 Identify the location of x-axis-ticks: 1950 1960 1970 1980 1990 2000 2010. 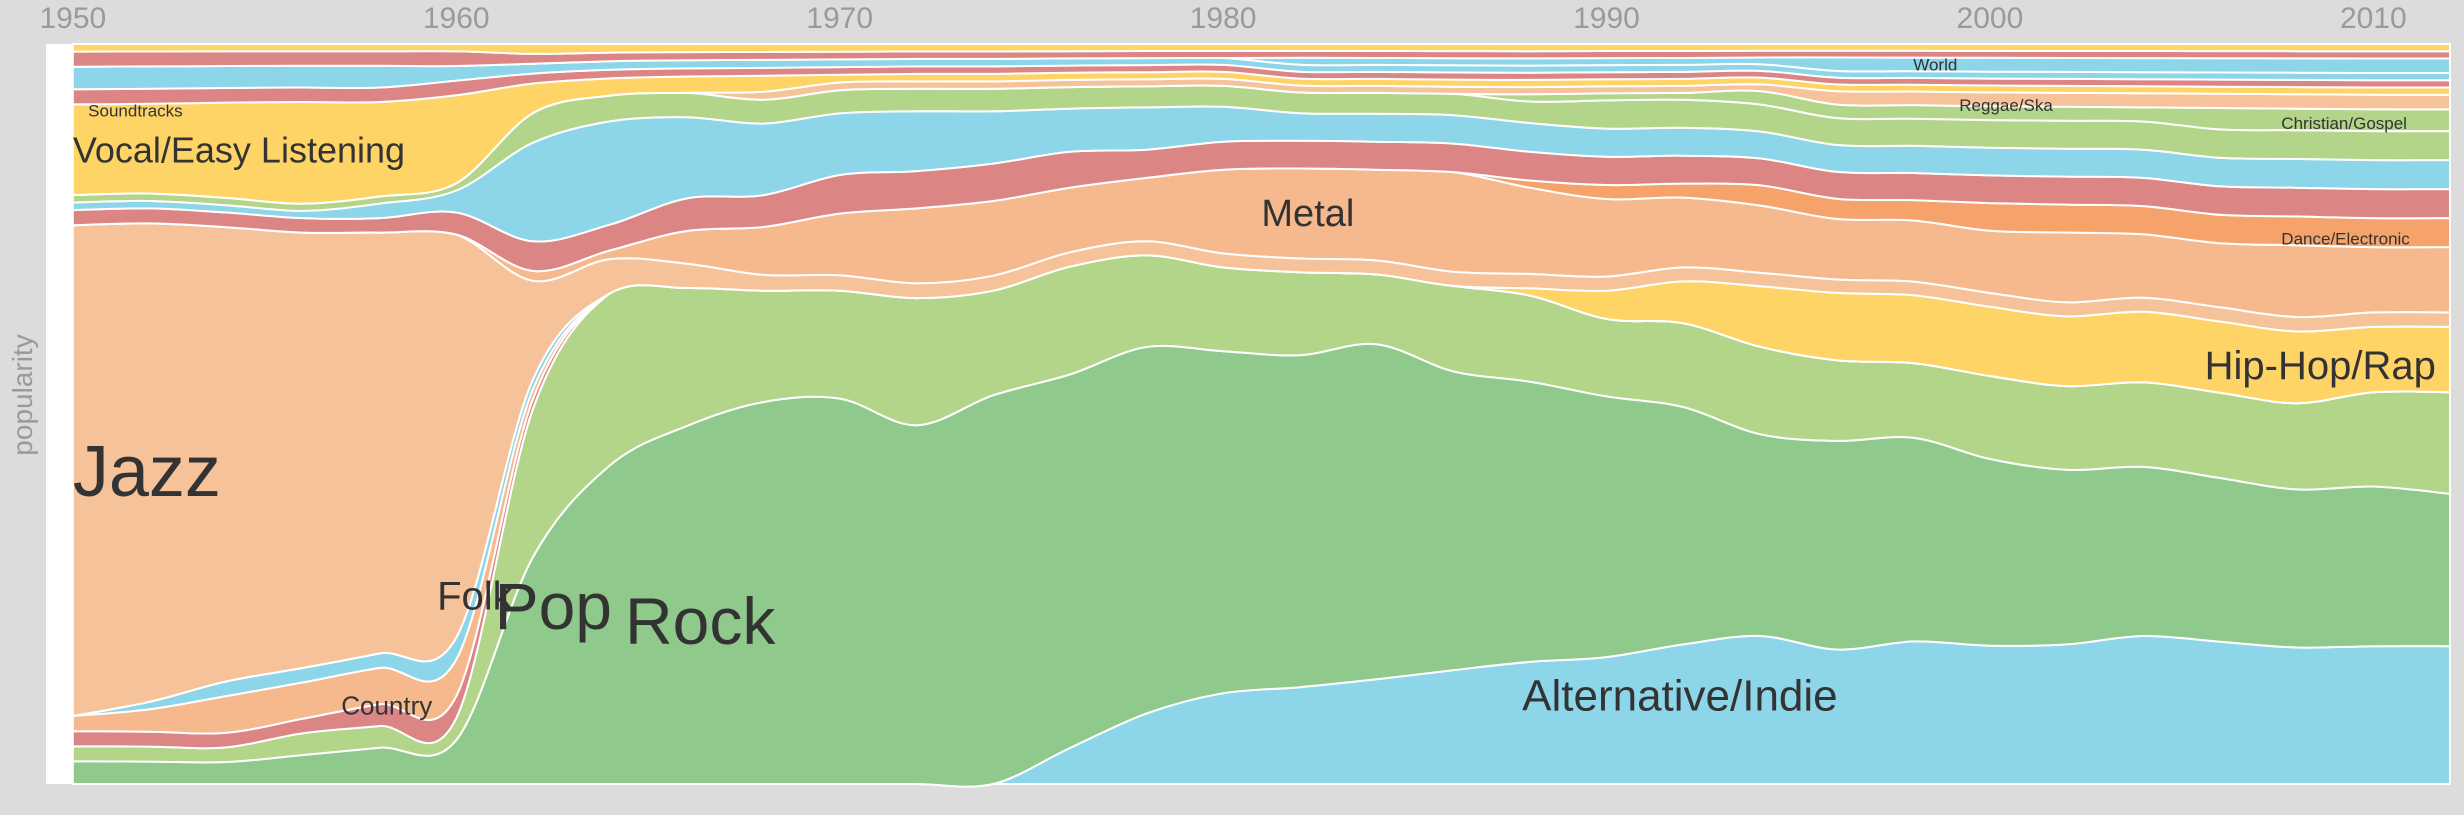
(1222, 18).